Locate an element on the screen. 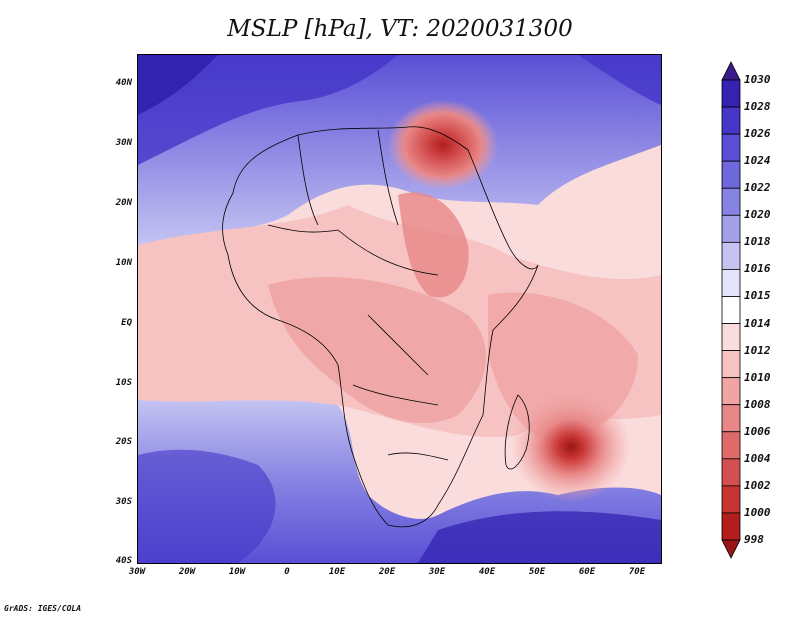 Image resolution: width=800 pixels, height=618 pixels. lon-label-30w: 30W is located at coordinates (137, 572).